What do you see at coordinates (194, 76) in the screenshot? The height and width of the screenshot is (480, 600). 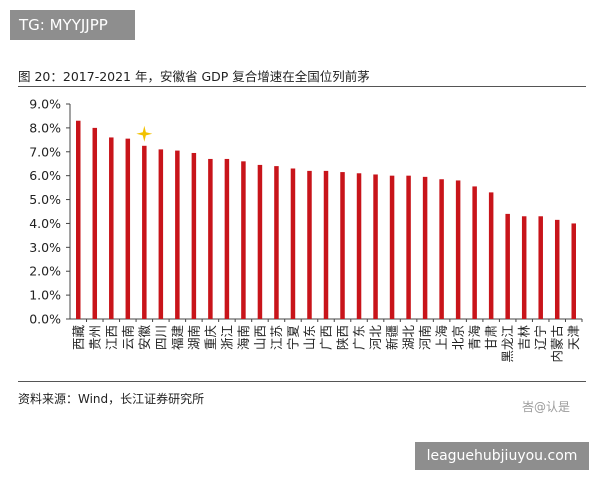 I see `chart-title: 图 20：2017-2021 年，安徽省 GDP 复合增速在全国位列前茅` at bounding box center [194, 76].